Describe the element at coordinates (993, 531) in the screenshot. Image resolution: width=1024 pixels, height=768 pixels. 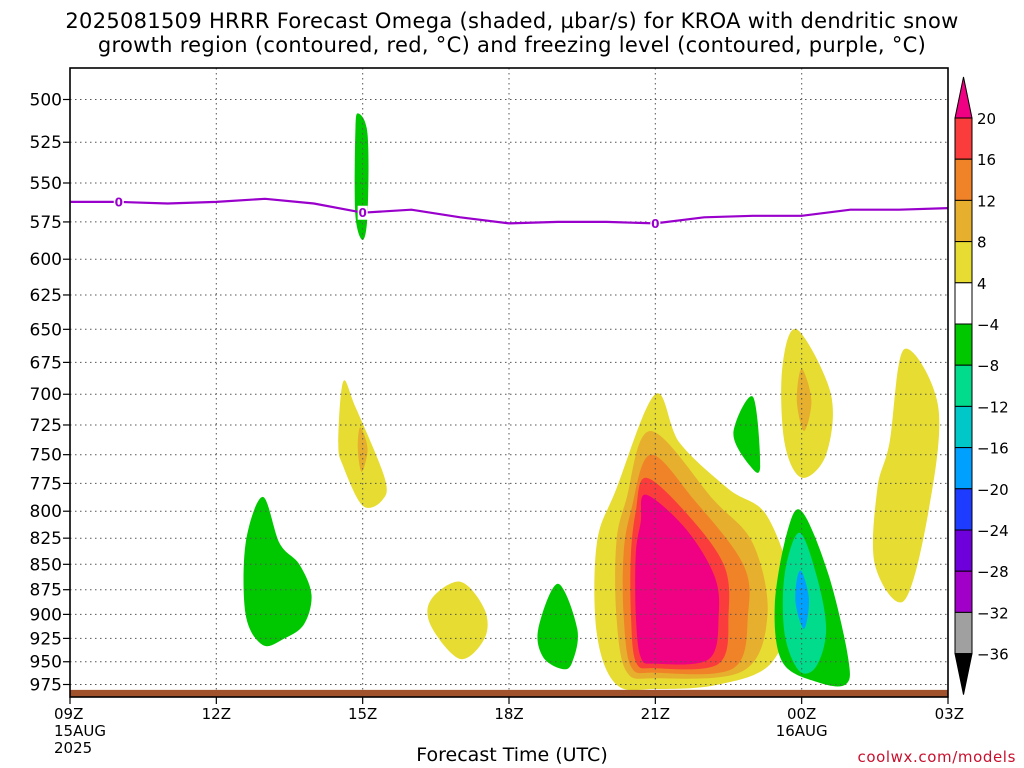
I see `colorbar-label-10: −24` at that location.